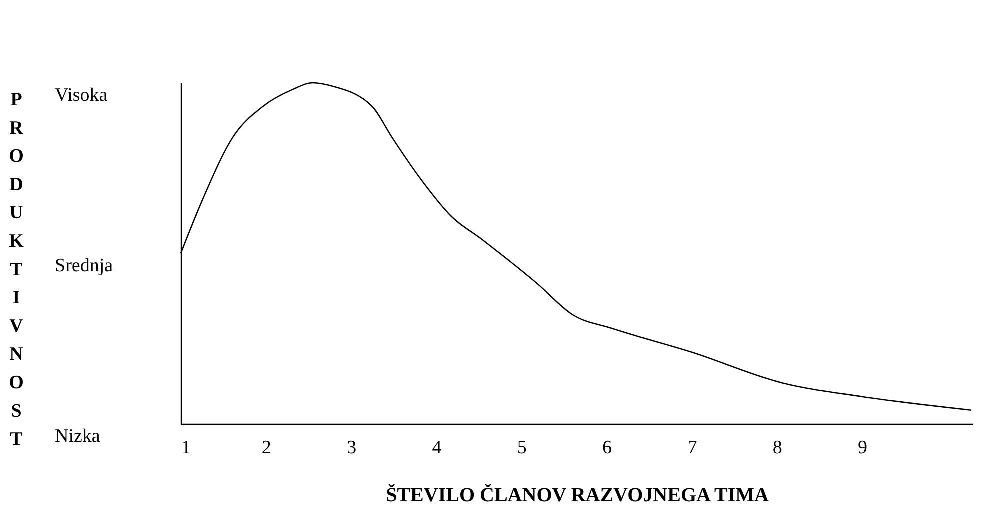  Describe the element at coordinates (607, 448) in the screenshot. I see `x-tick-label: 6` at that location.